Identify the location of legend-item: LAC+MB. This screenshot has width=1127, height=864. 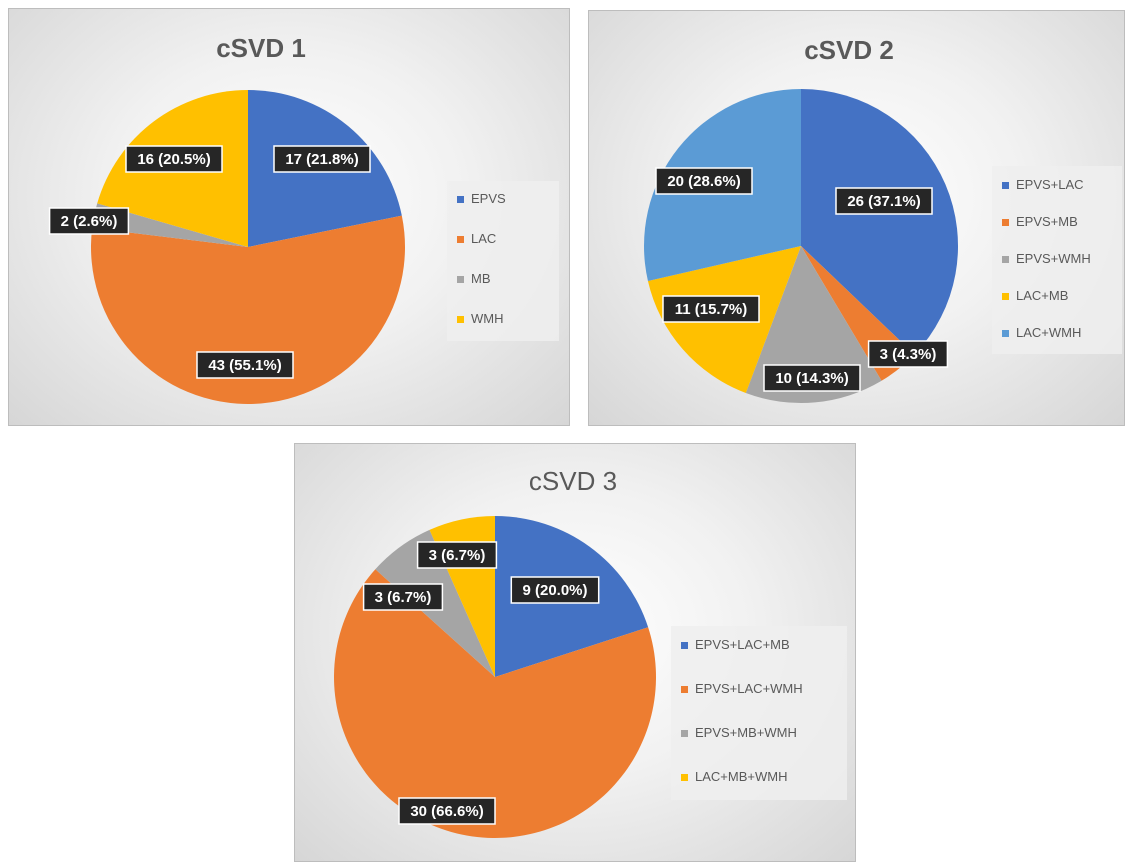
(1035, 295).